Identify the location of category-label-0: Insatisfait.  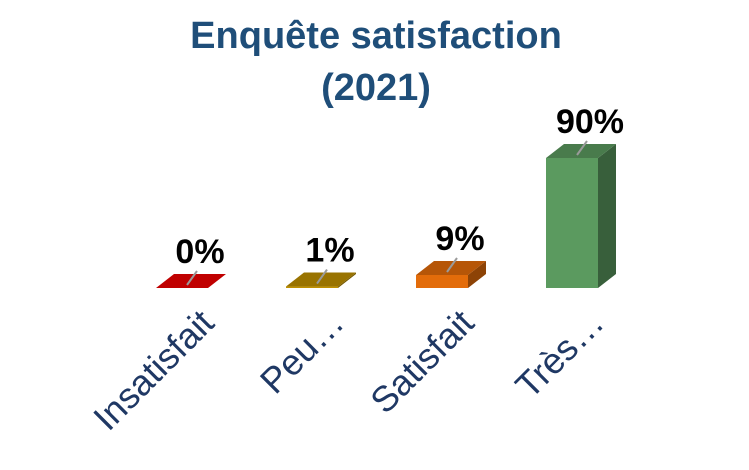
(153, 370).